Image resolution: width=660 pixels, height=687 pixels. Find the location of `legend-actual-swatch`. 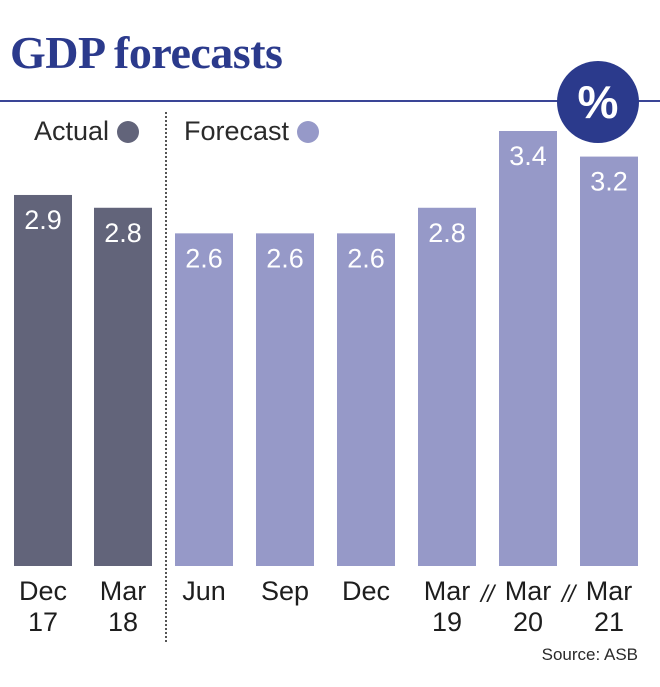

legend-actual-swatch is located at coordinates (128, 131).